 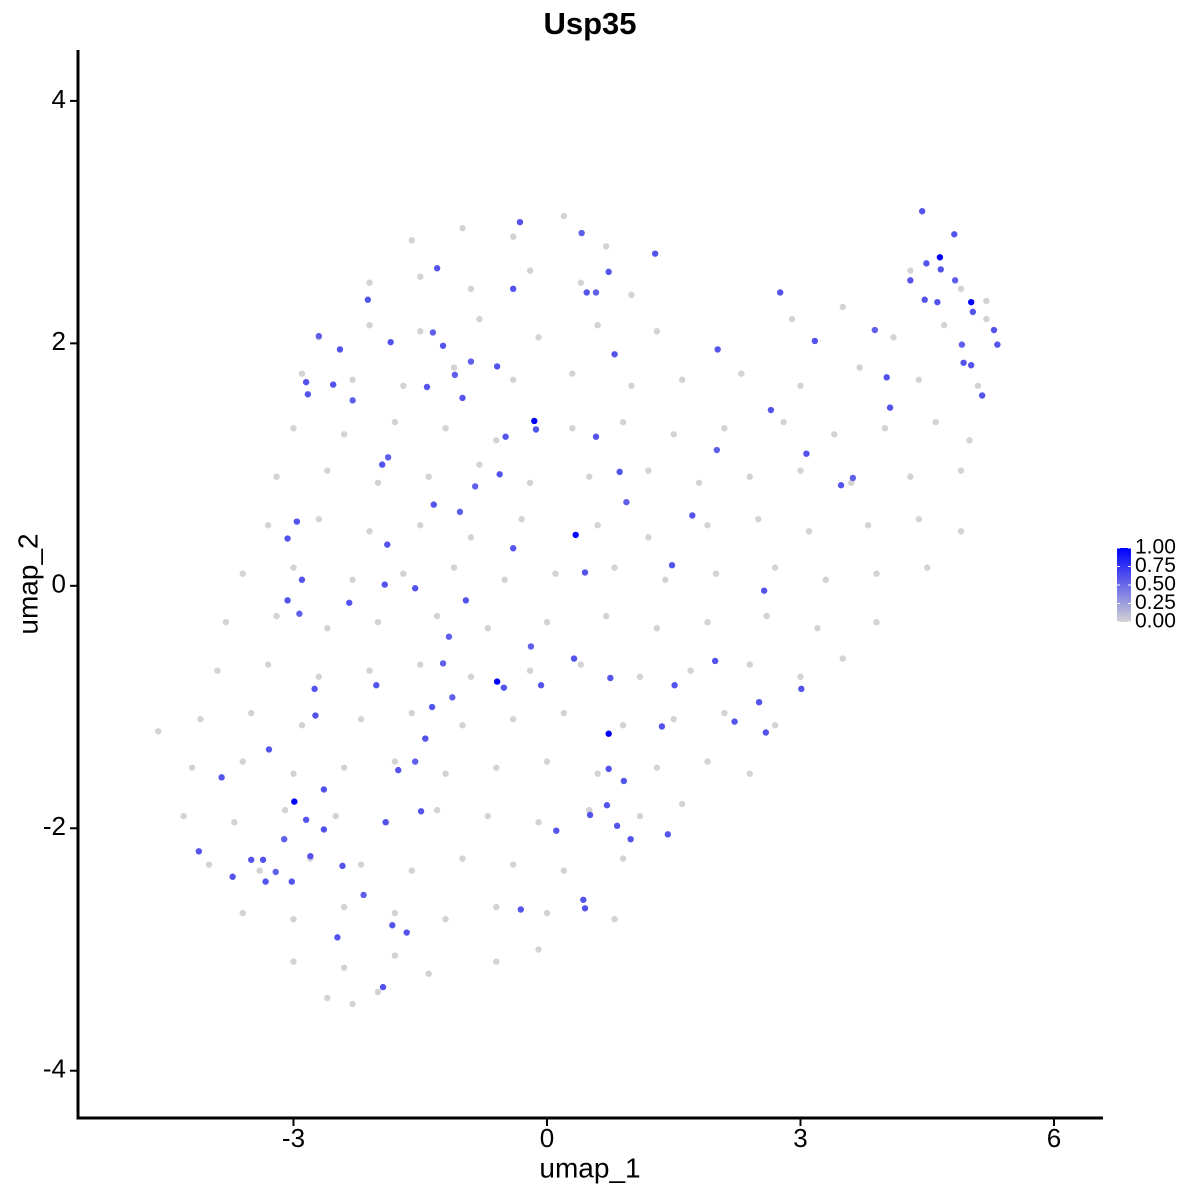 What do you see at coordinates (1124, 585) in the screenshot?
I see `colorbar` at bounding box center [1124, 585].